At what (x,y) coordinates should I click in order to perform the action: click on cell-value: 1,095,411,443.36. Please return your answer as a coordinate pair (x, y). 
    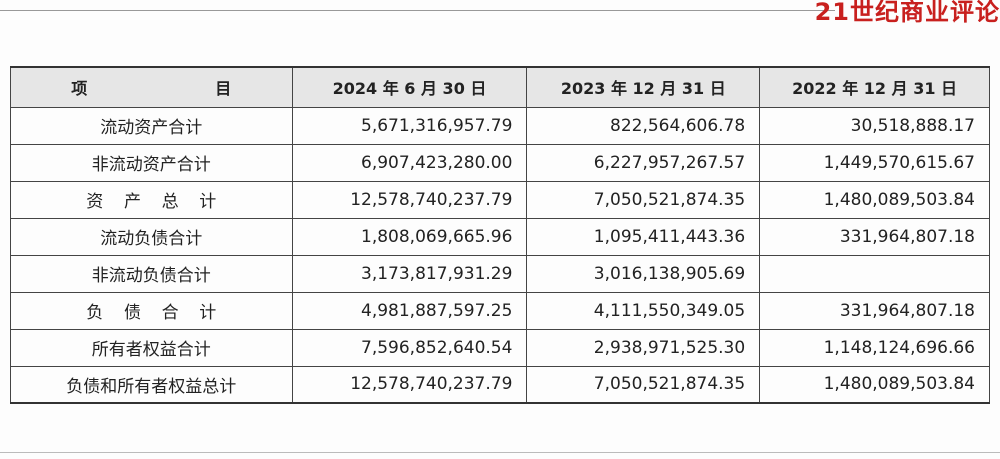
    Looking at the image, I should click on (643, 236).